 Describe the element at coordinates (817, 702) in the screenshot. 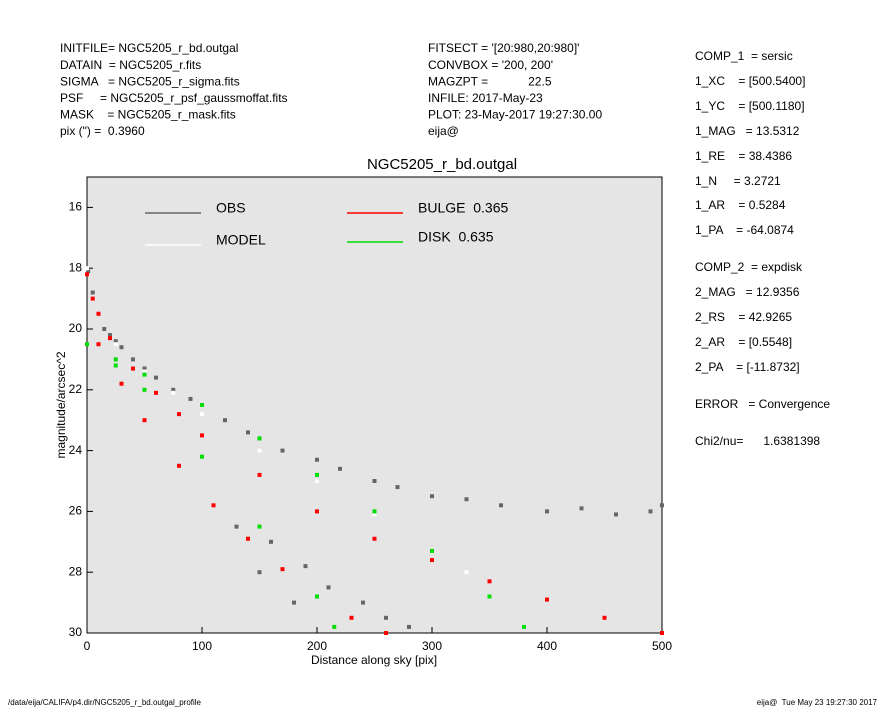

I see `footer-stamp: eija@ Tue May 23 19:27:30 2017` at that location.